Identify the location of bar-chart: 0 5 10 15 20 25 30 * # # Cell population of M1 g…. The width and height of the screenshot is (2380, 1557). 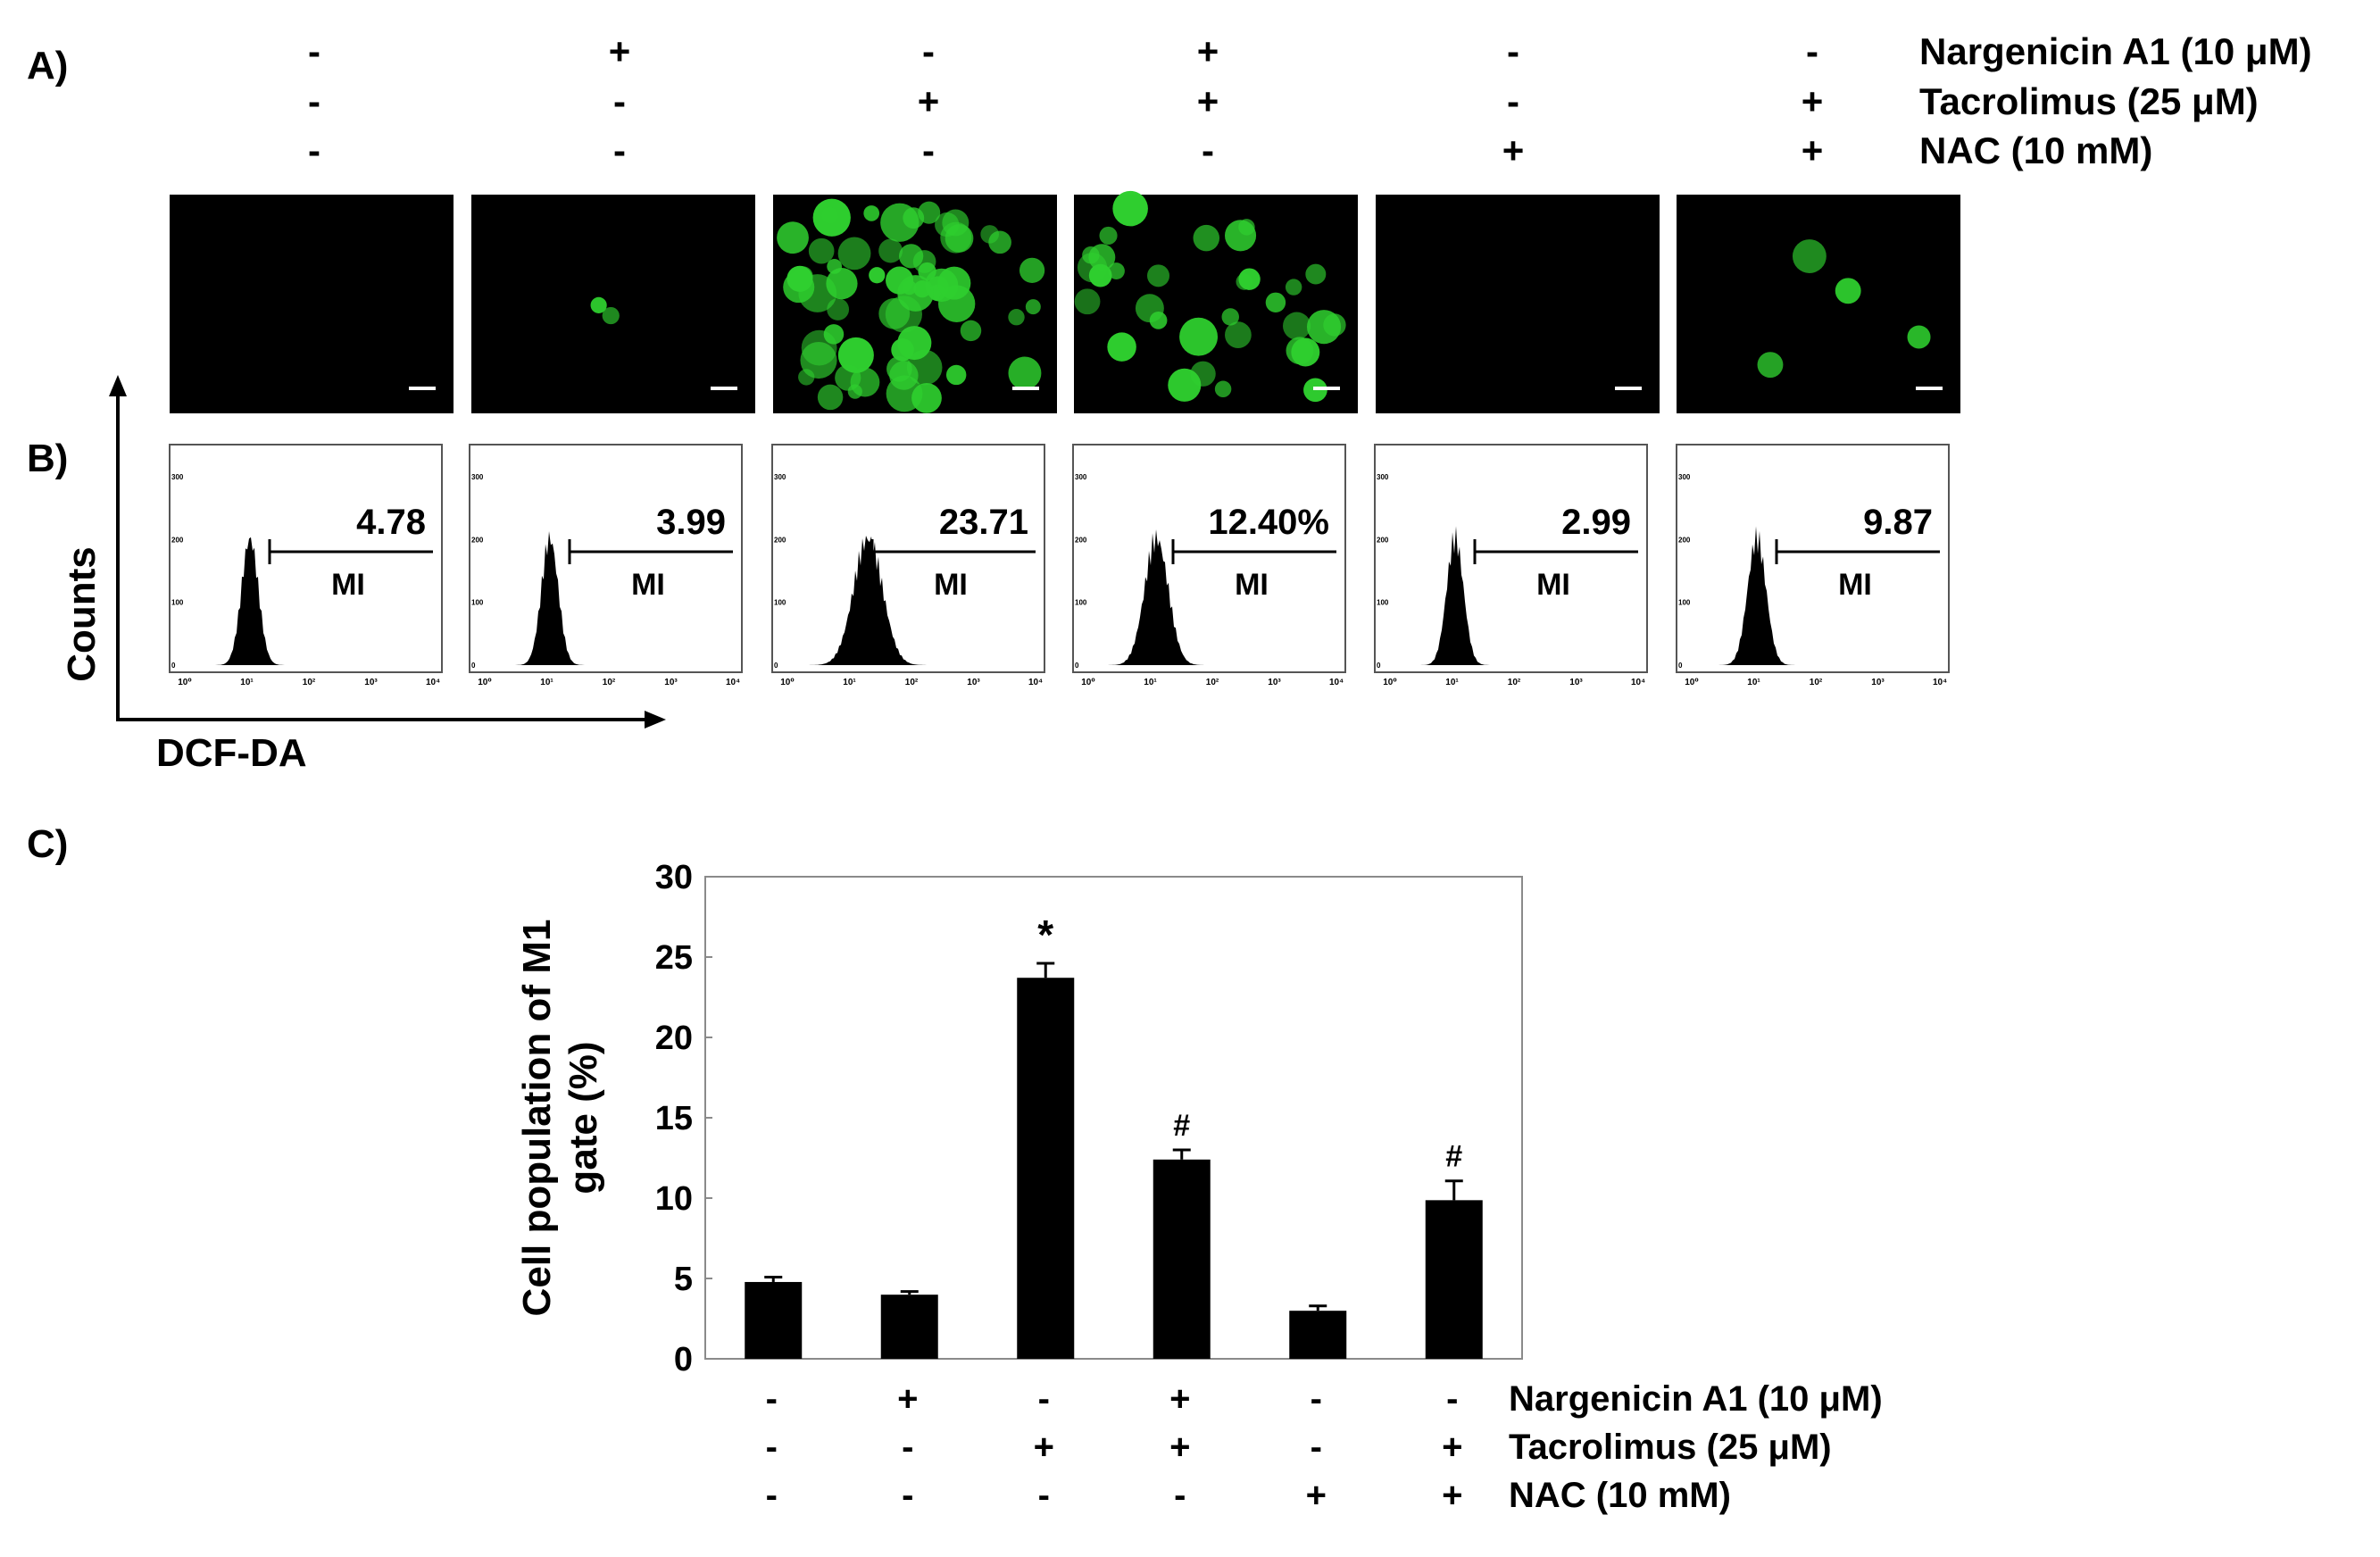
(1019, 1118).